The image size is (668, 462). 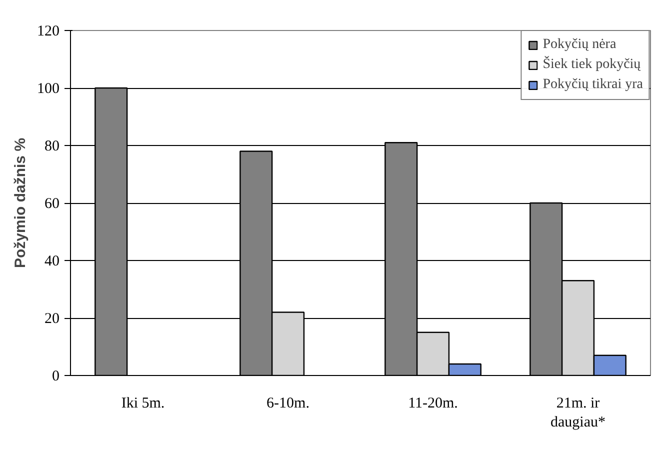 I want to click on x-tick-label: 21m. ir daugiau*, so click(x=578, y=413).